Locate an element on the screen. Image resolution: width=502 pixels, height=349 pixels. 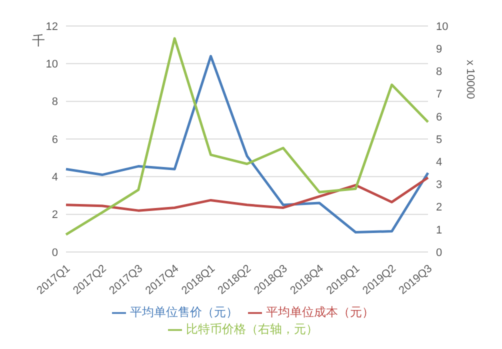
y-tick-label: 12 is located at coordinates (52, 26).